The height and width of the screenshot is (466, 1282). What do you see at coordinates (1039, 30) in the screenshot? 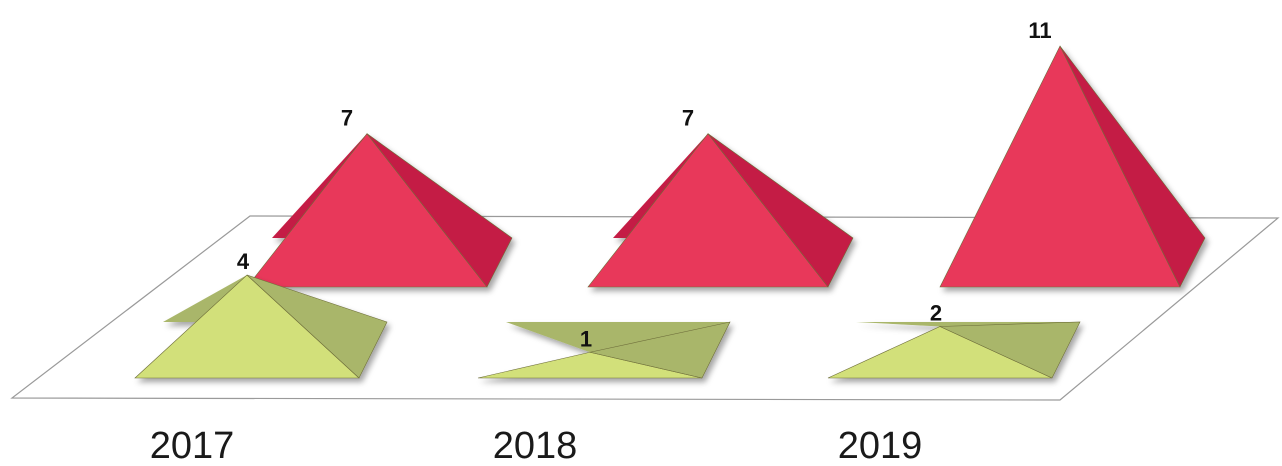
I see `back-value-label-2019: 11` at bounding box center [1039, 30].